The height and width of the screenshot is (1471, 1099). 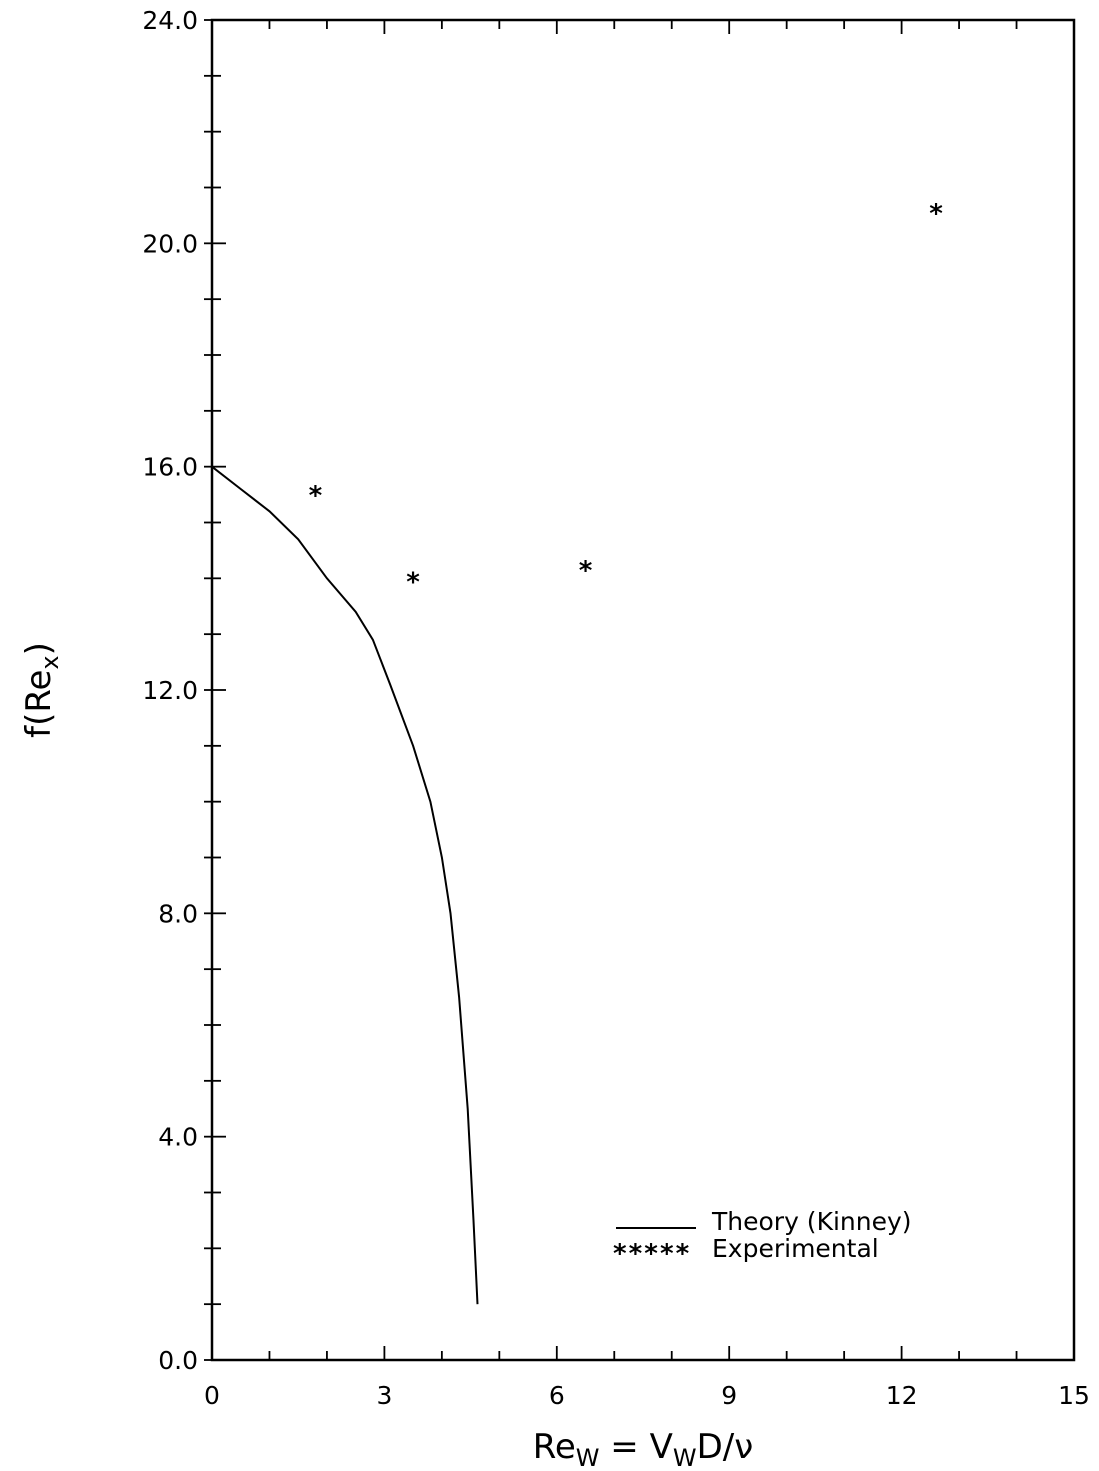 What do you see at coordinates (41, 690) in the screenshot?
I see `y-axis-label: f(Rex)` at bounding box center [41, 690].